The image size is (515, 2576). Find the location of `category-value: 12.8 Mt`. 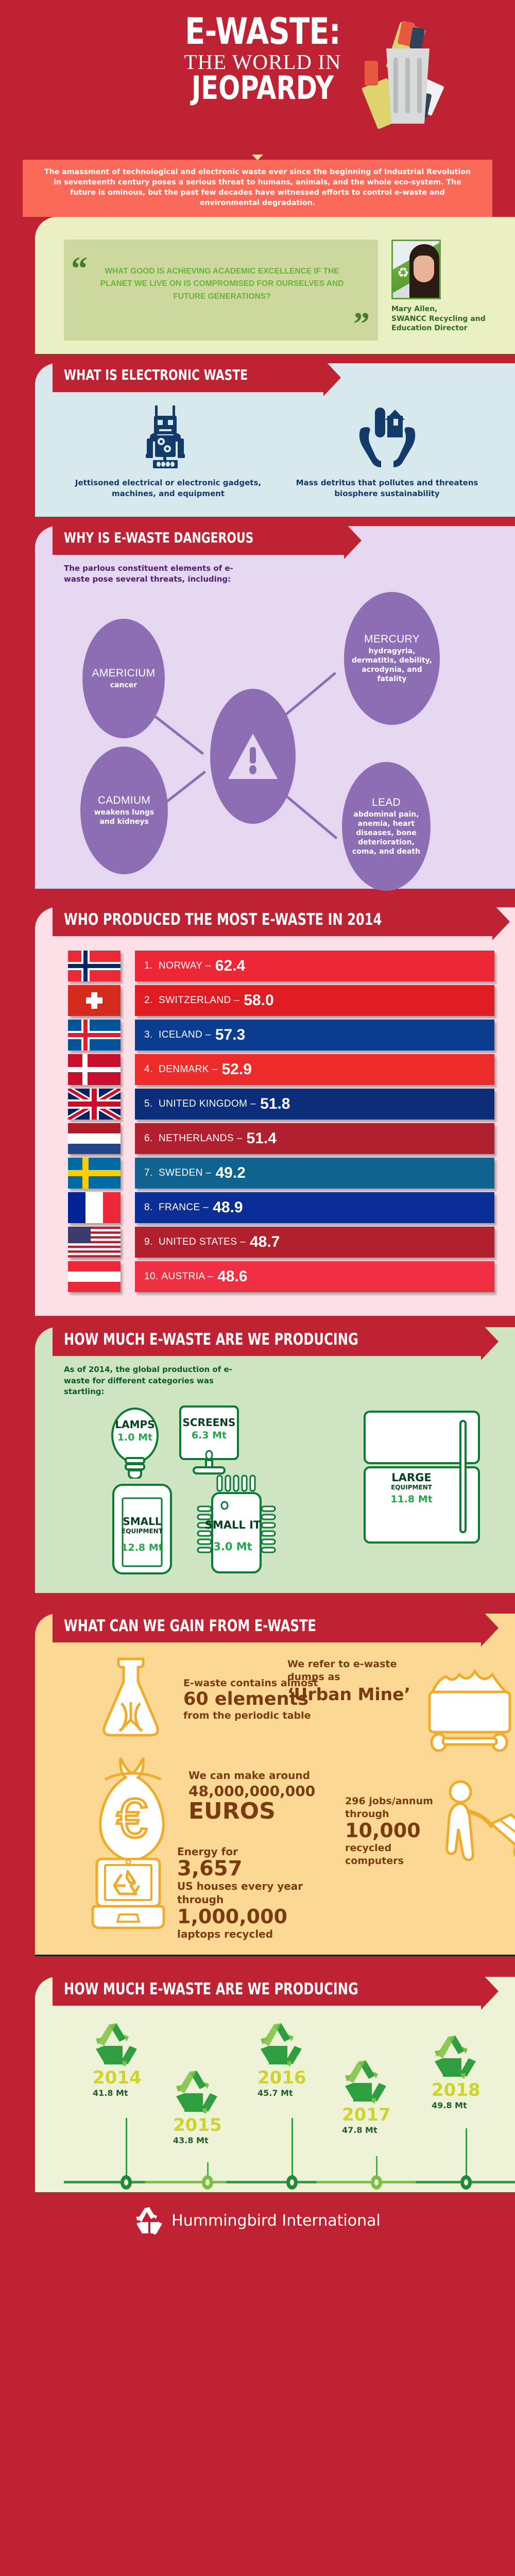

category-value: 12.8 Mt is located at coordinates (142, 1548).